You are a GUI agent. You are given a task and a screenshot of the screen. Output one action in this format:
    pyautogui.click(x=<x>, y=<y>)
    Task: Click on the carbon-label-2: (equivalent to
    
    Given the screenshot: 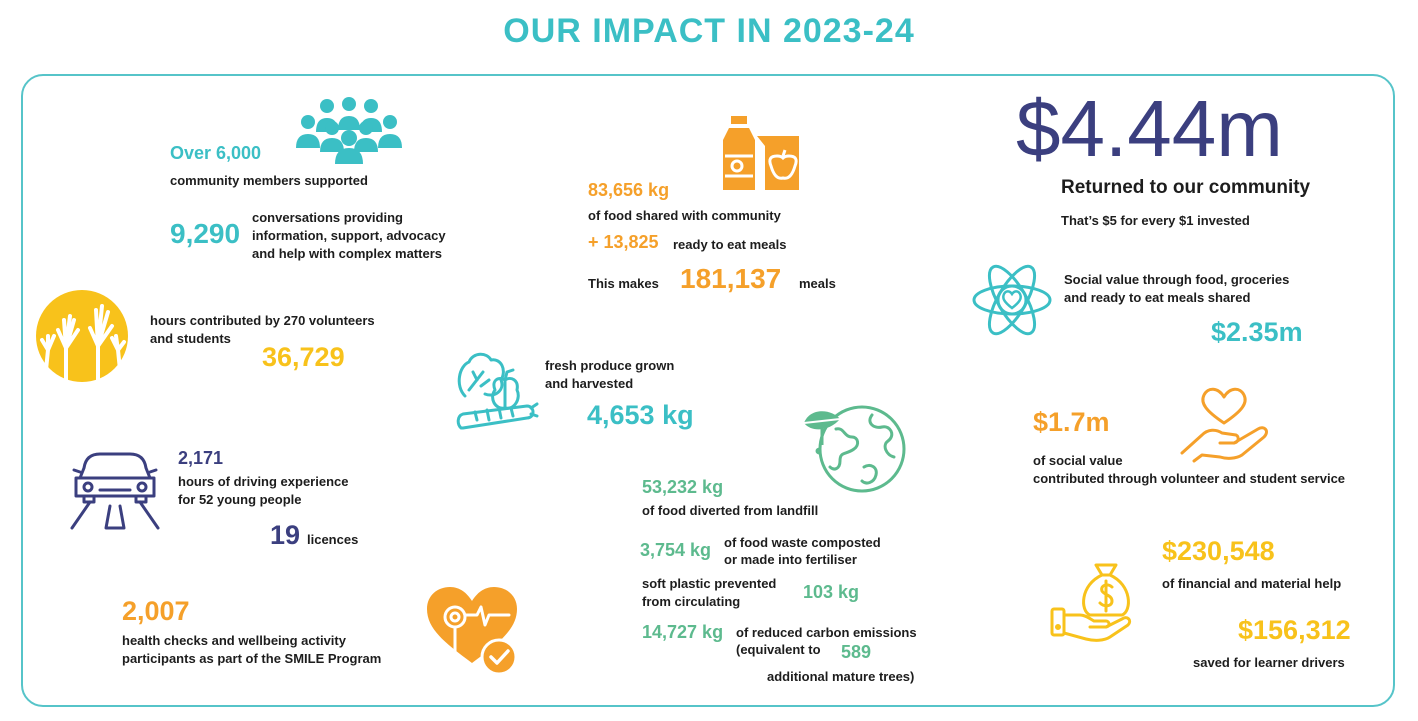 What is the action you would take?
    pyautogui.click(x=778, y=649)
    